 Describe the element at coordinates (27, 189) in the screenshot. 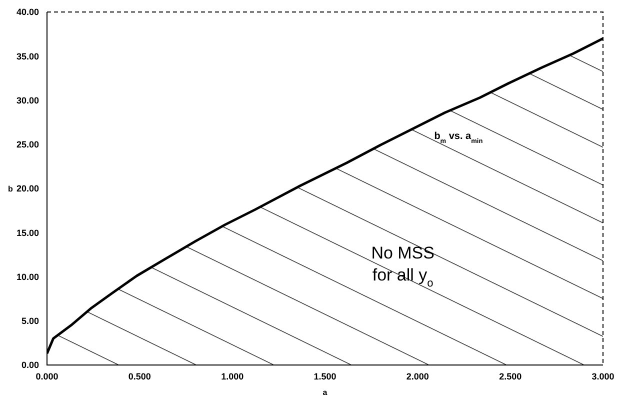

I see `y-tick-label: 20.00` at that location.